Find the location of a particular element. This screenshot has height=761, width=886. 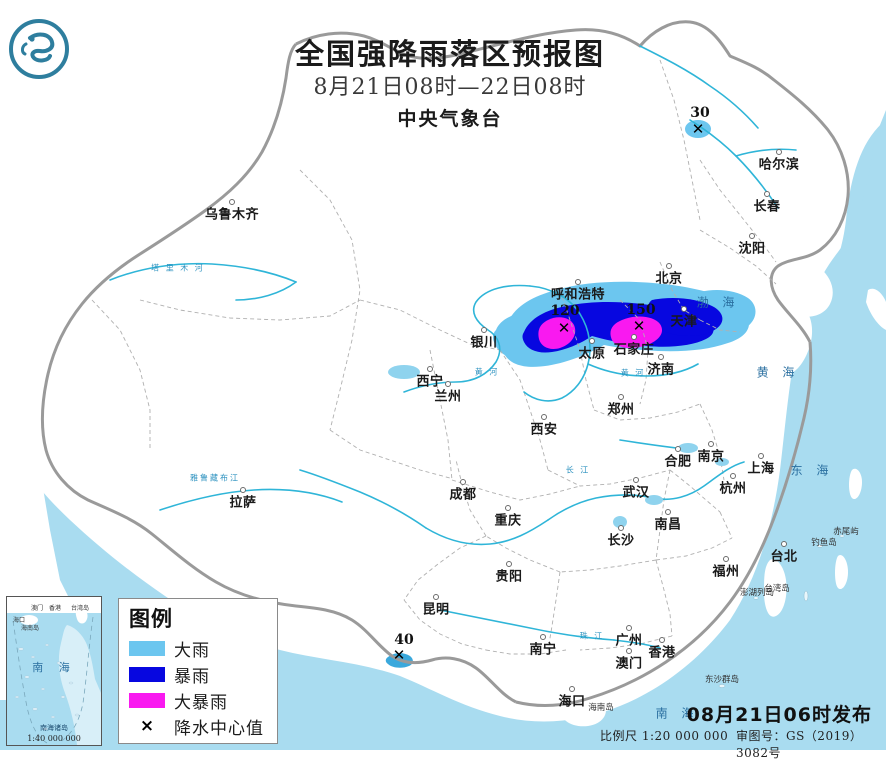

inset-label-hongkong: 香港 is located at coordinates (55, 608).